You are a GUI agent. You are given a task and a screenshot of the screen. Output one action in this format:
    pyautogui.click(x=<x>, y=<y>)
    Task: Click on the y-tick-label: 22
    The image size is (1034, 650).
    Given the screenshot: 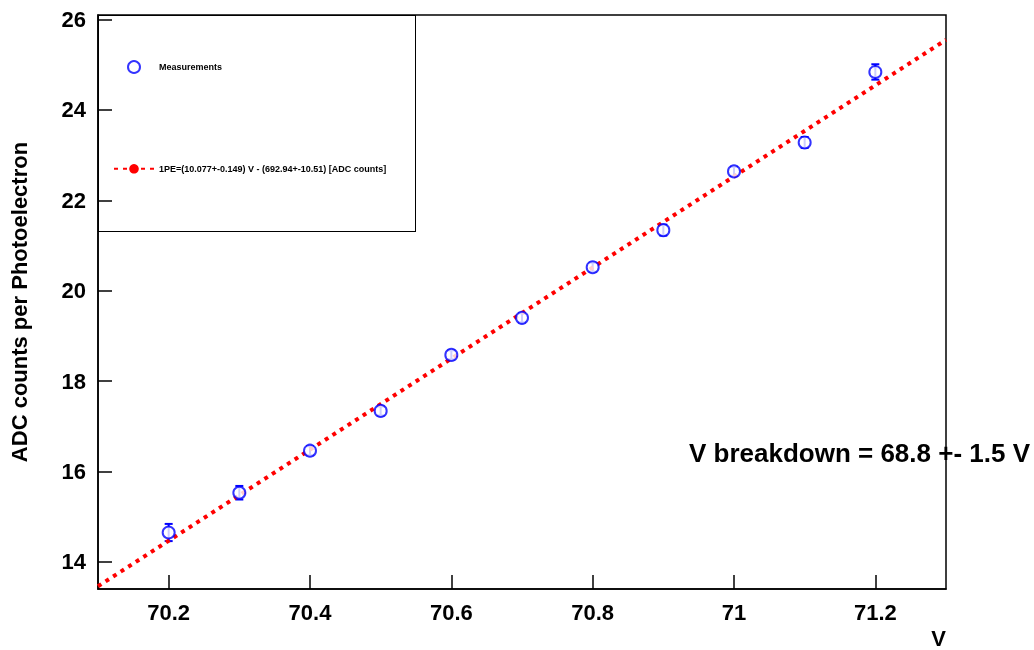 What is the action you would take?
    pyautogui.click(x=73, y=200)
    